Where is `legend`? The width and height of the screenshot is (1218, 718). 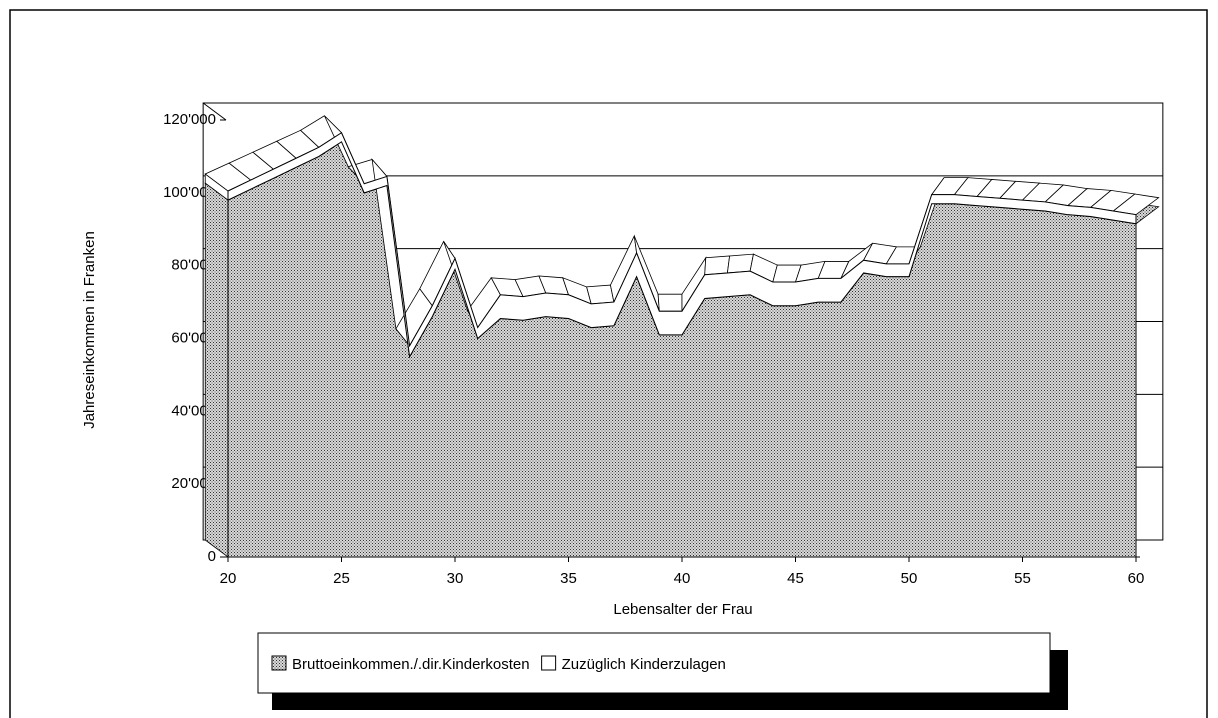 legend is located at coordinates (654, 663).